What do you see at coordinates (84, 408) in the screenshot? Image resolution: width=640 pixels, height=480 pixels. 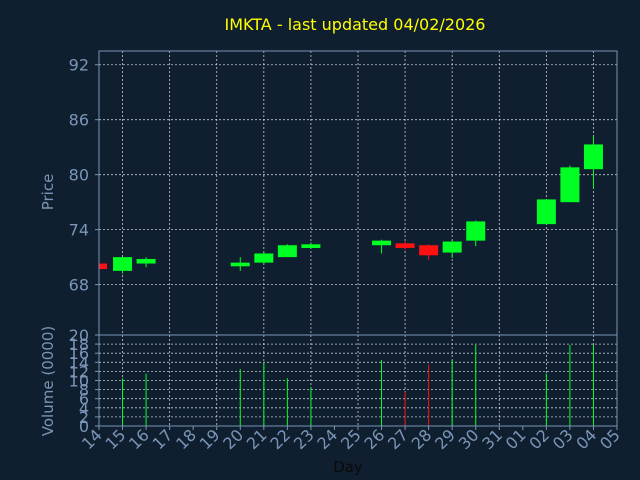 I see `volume-y-tick-label: 4` at bounding box center [84, 408].